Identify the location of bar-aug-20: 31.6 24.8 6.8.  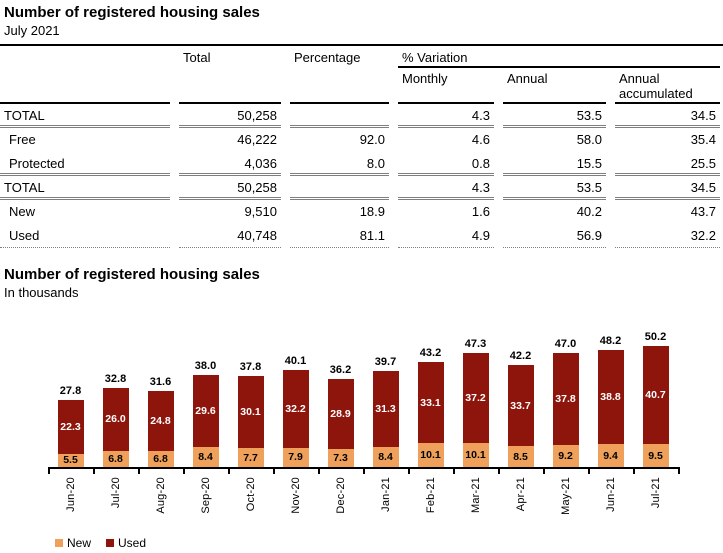
(160, 396).